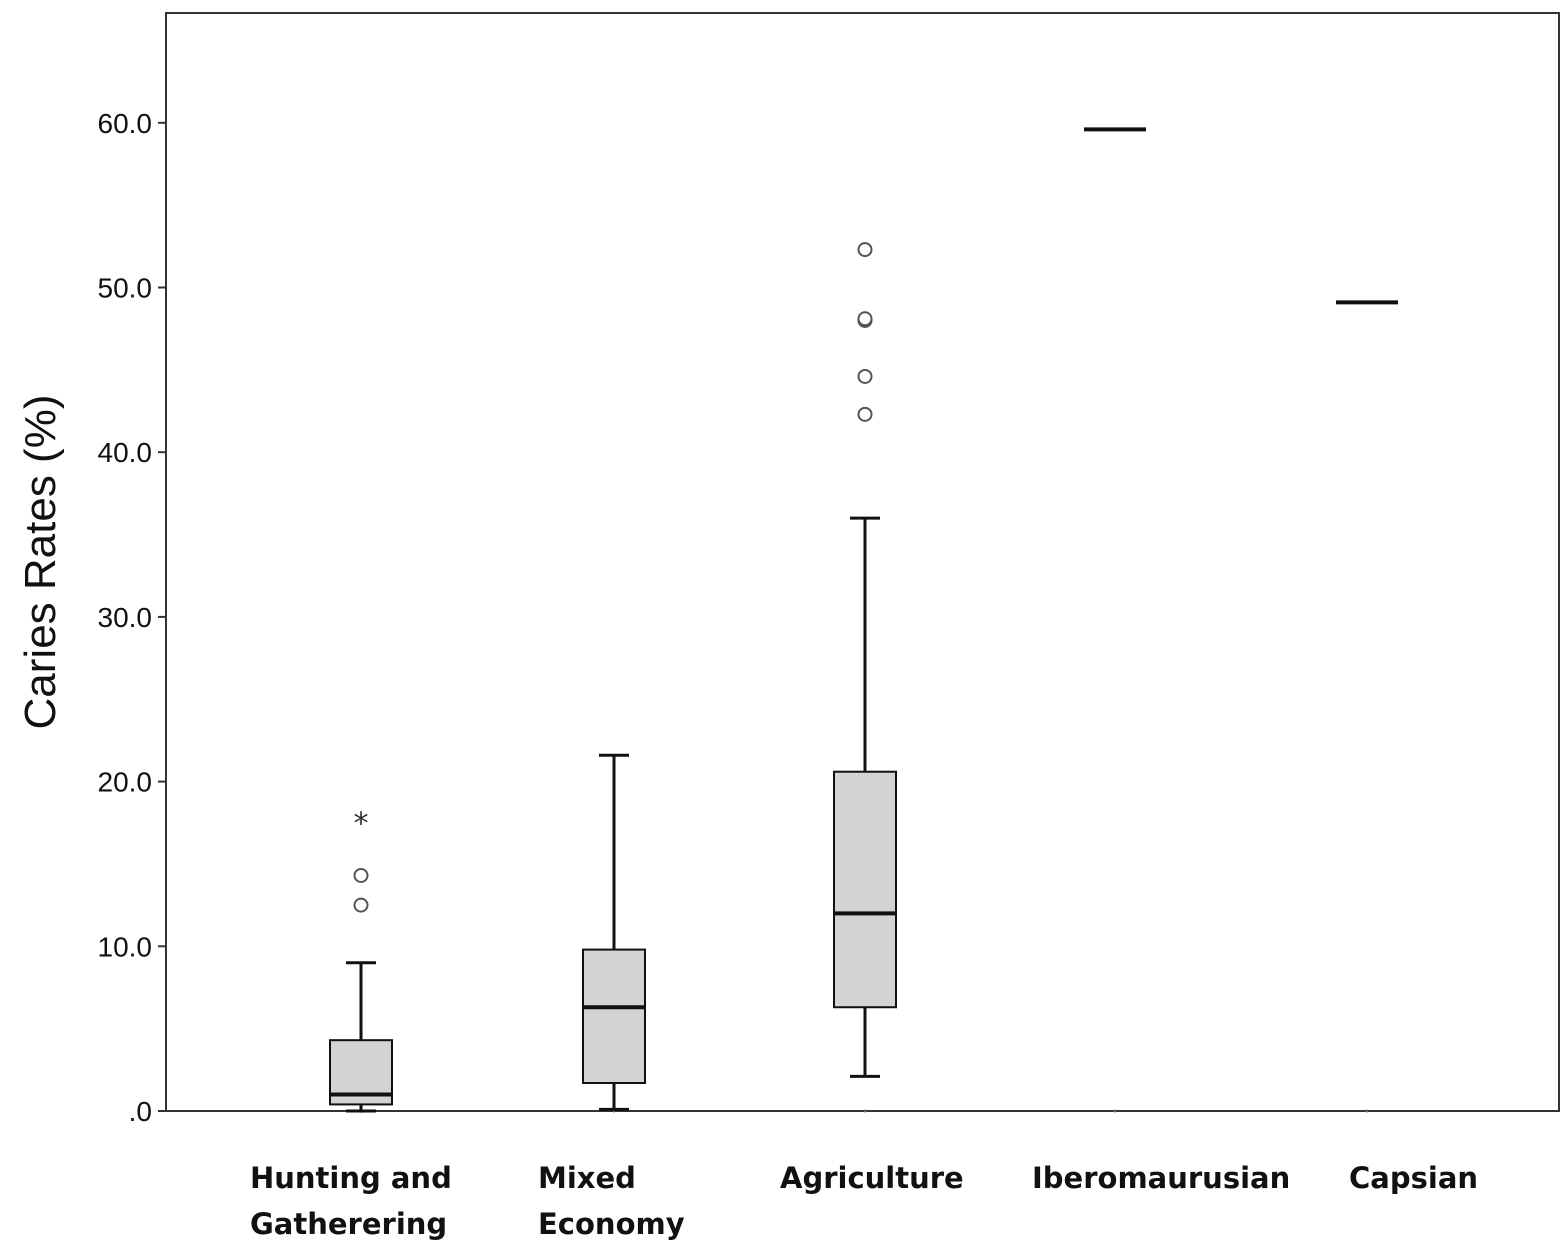  Describe the element at coordinates (125, 782) in the screenshot. I see `y-tick-label: 20.0` at that location.